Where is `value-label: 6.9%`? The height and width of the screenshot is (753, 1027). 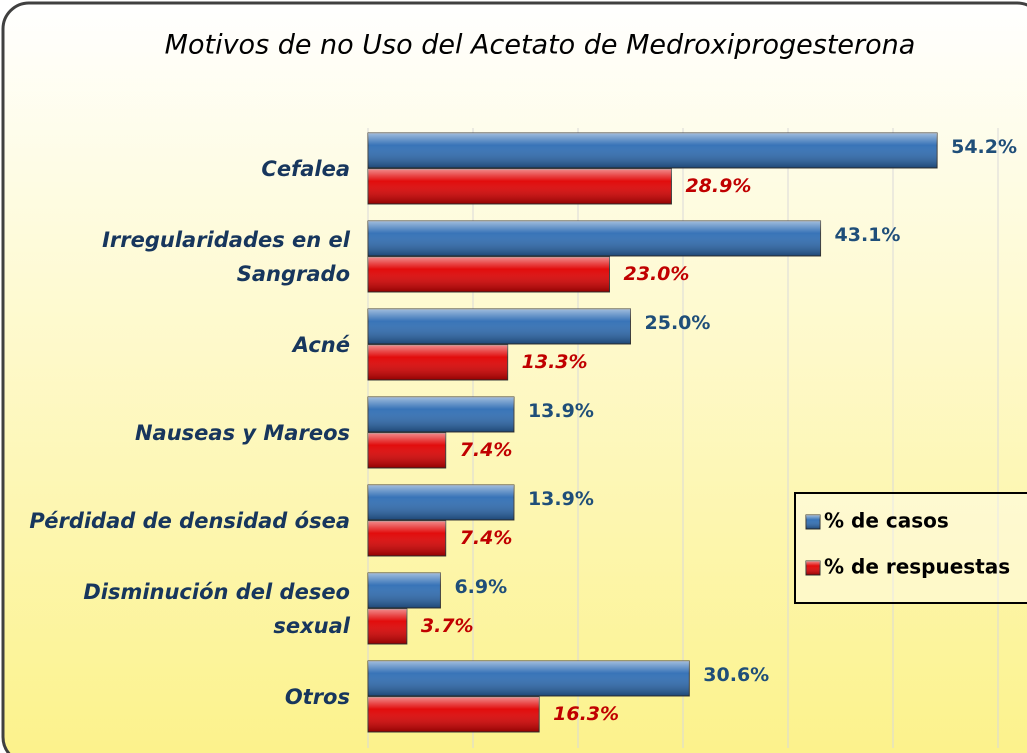 value-label: 6.9% is located at coordinates (480, 587).